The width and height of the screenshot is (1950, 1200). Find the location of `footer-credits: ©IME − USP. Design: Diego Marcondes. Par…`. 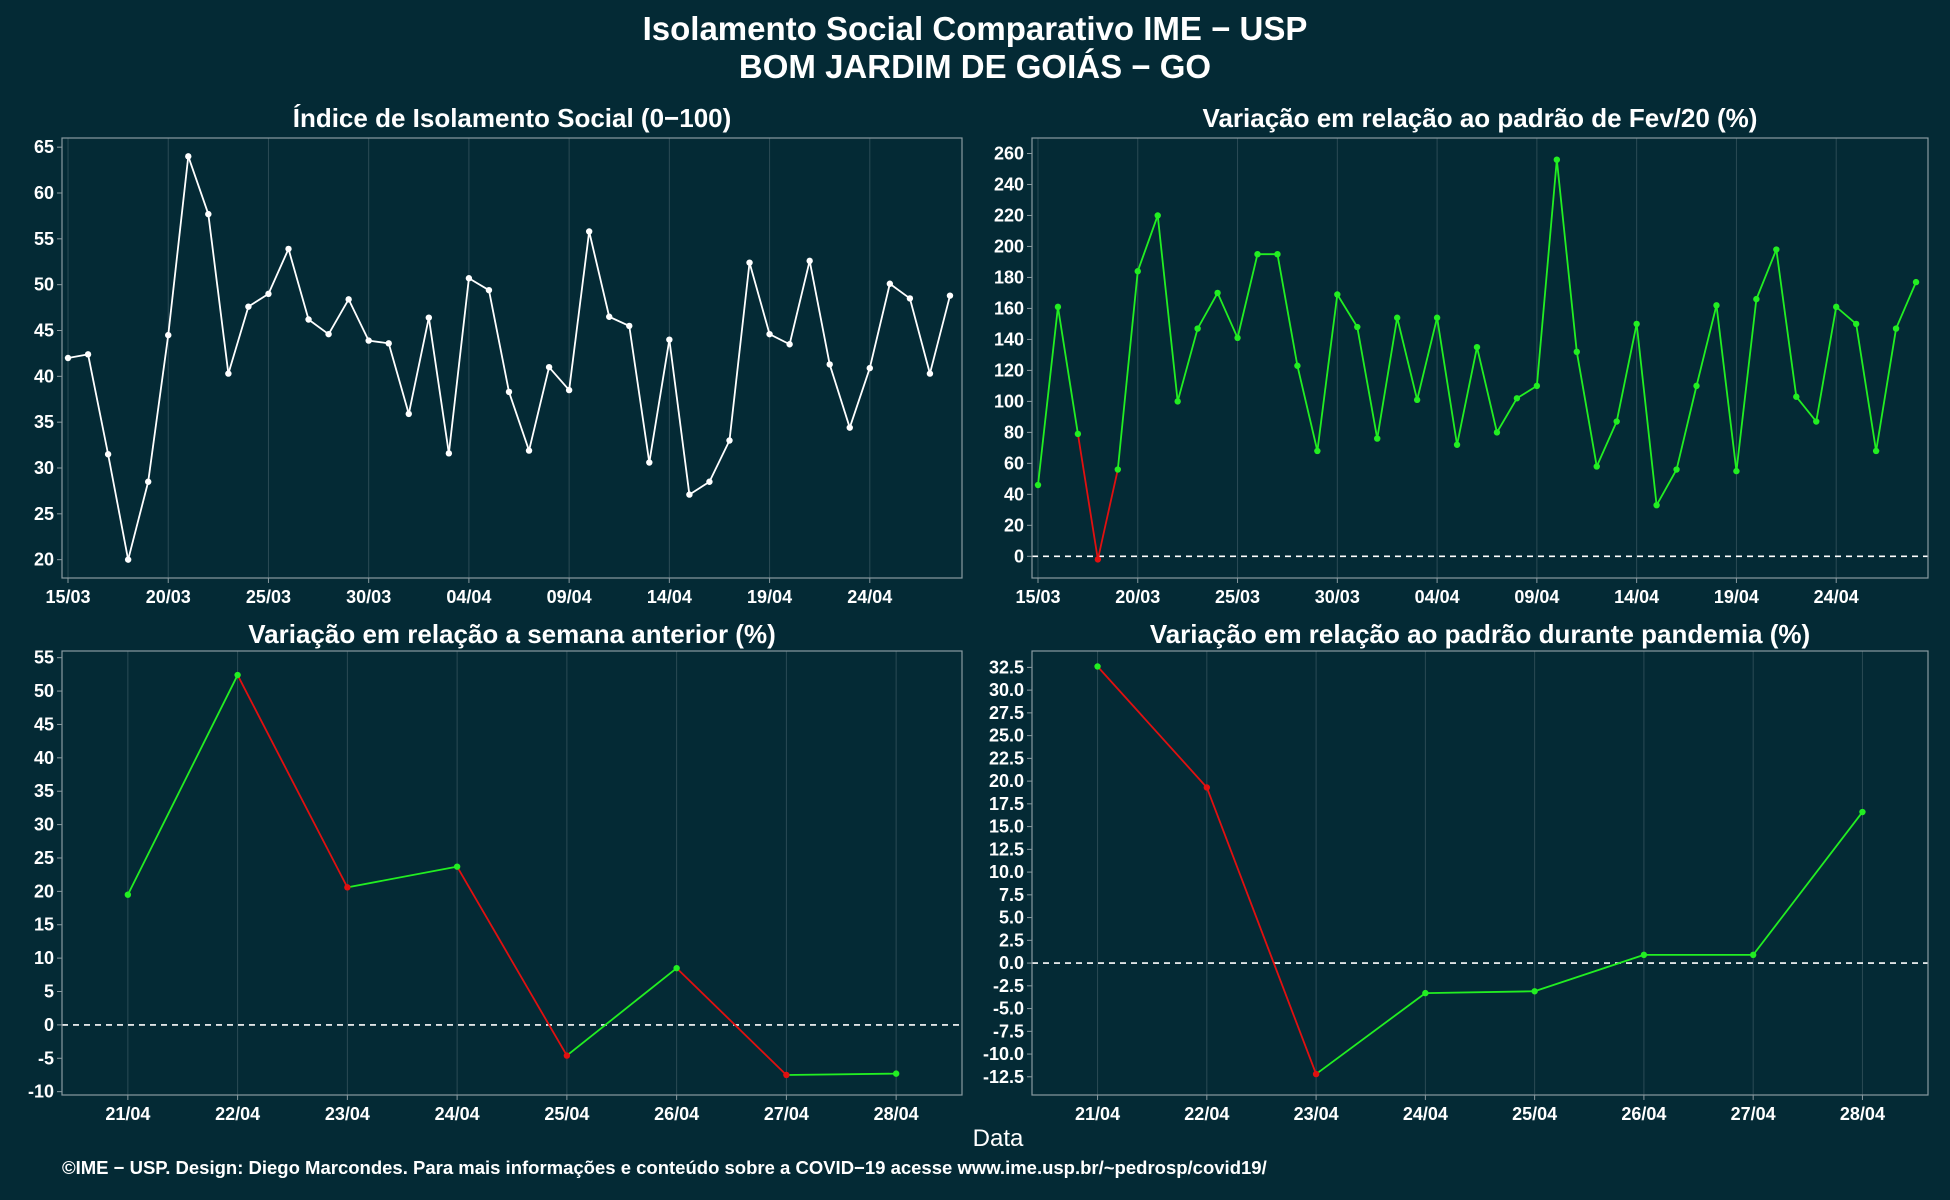

footer-credits: ©IME − USP. Design: Diego Marcondes. Par… is located at coordinates (664, 1167).